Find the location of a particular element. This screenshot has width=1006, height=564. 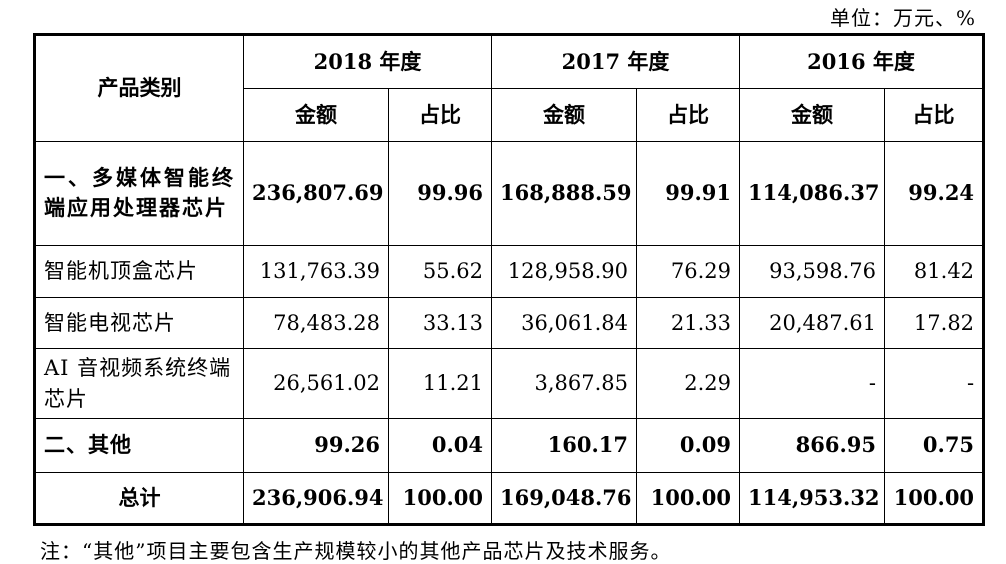

table-row: 二、其他 99.26 0.04 160.17 0.09 866.95 0.75 is located at coordinates (509, 445).